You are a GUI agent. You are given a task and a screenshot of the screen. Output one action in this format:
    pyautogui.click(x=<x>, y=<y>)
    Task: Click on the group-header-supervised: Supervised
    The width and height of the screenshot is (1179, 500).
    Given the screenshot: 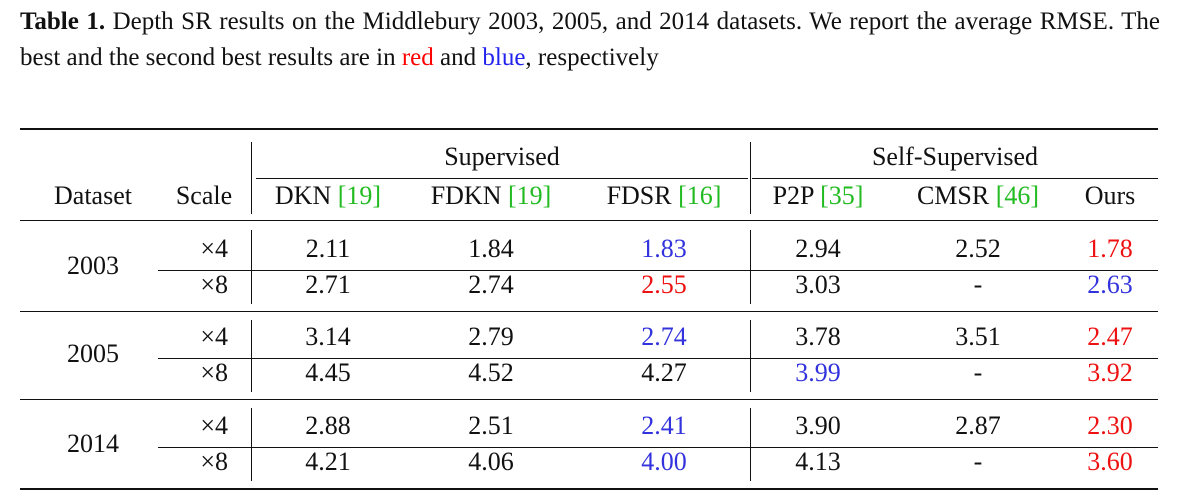 What is the action you would take?
    pyautogui.click(x=502, y=156)
    